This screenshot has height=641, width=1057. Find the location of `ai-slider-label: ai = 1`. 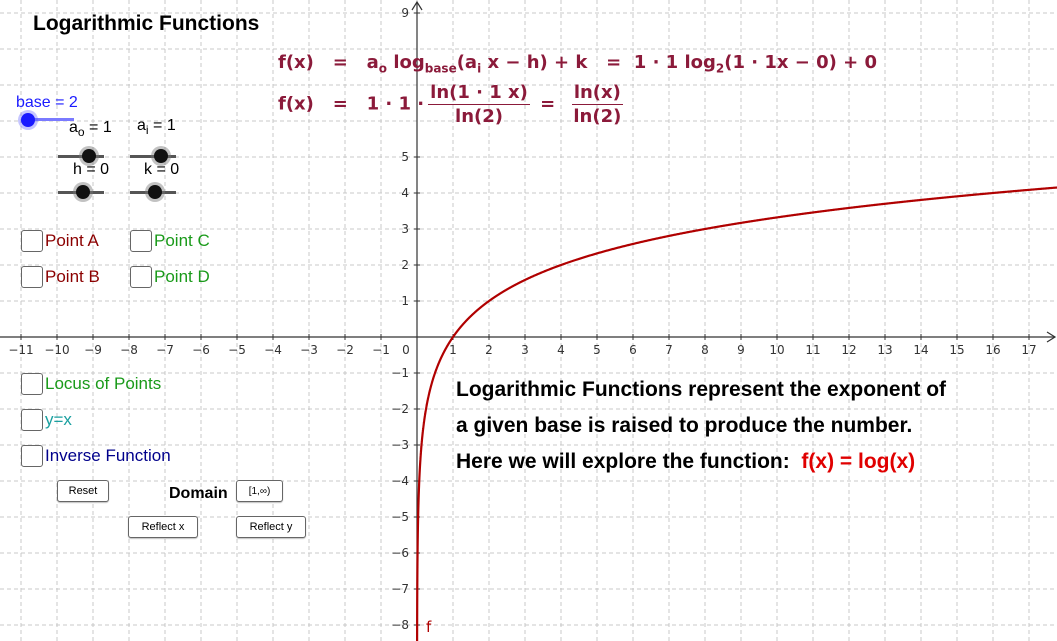

ai-slider-label: ai = 1 is located at coordinates (156, 127).